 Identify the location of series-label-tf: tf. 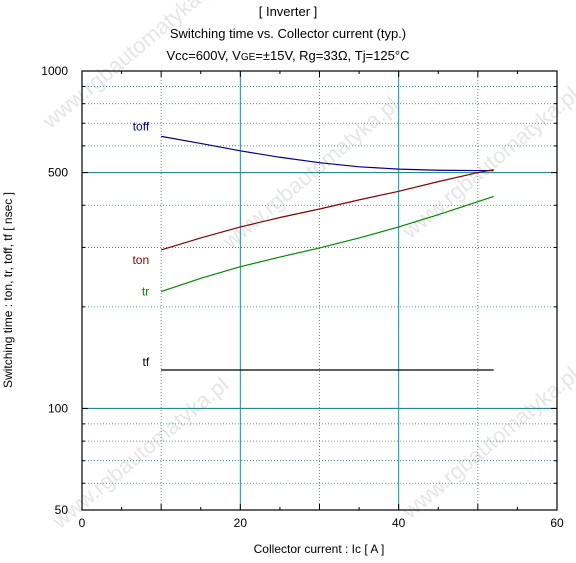
(145, 362).